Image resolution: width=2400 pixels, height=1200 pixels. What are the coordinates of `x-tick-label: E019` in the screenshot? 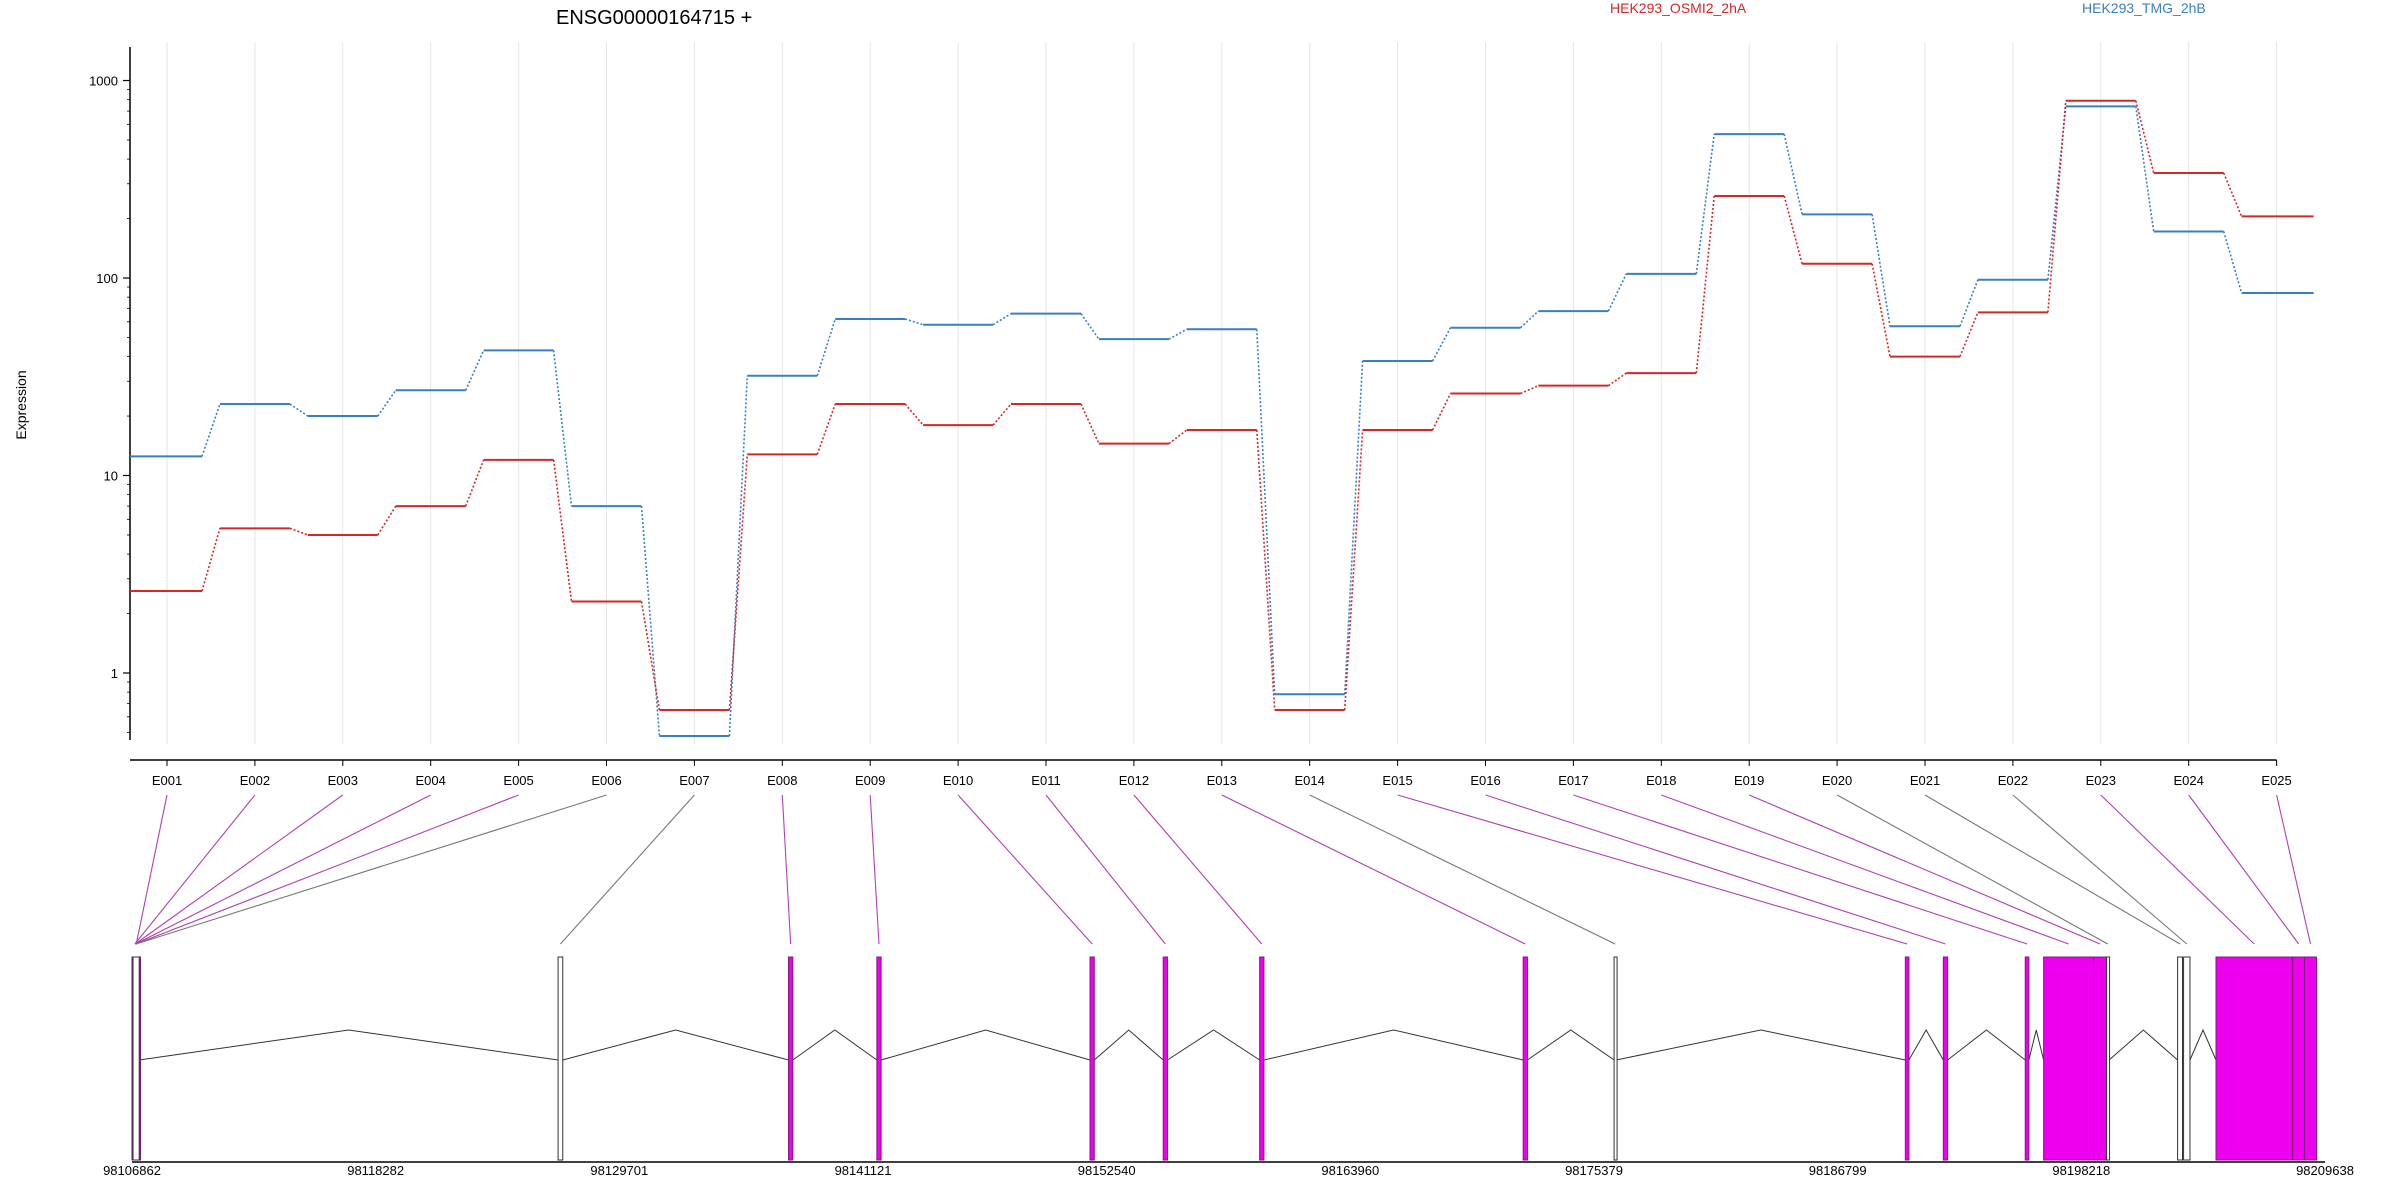 It's located at (1749, 780).